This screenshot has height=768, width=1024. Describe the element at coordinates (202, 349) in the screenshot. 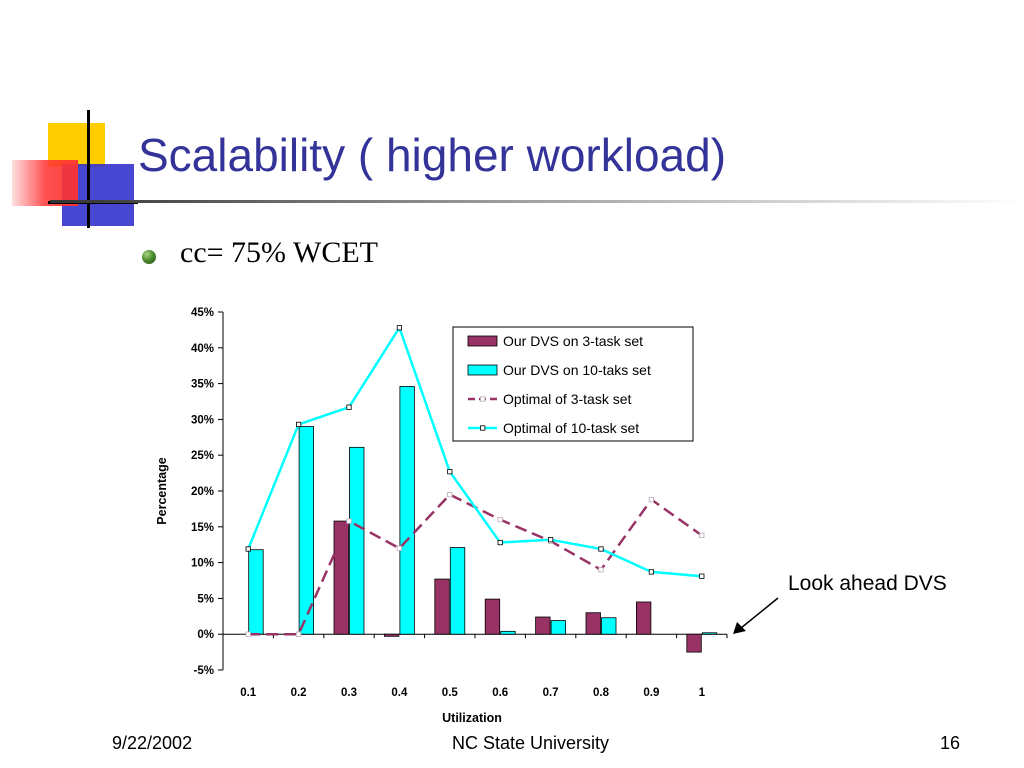

I see `y-tick-label: 40%` at that location.